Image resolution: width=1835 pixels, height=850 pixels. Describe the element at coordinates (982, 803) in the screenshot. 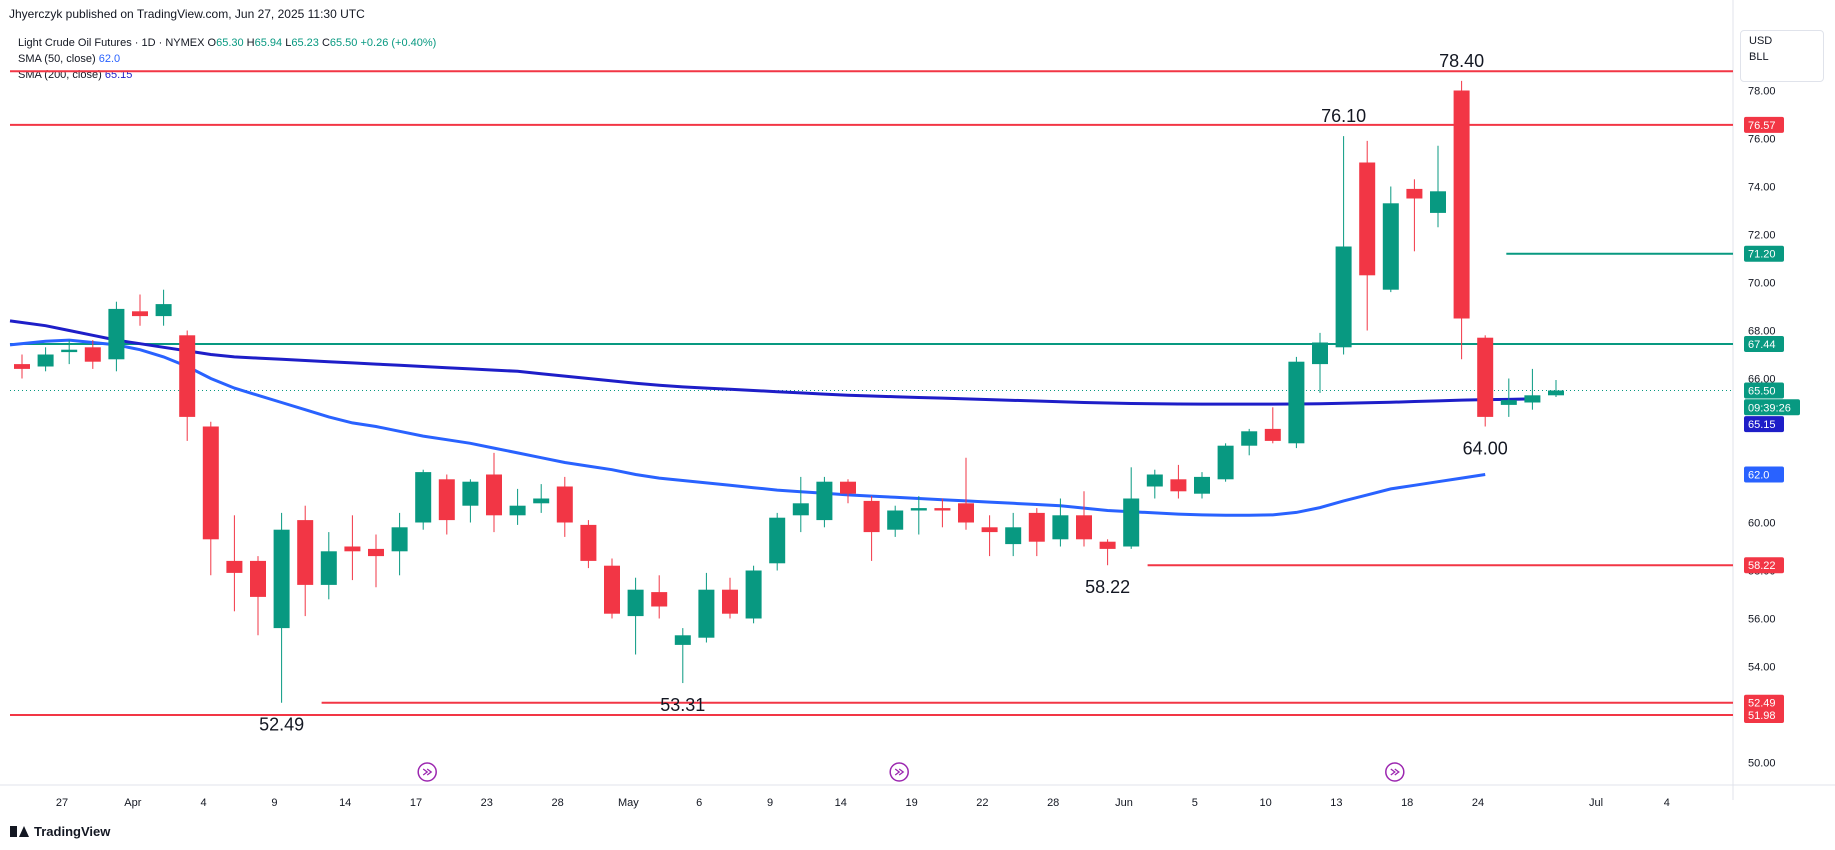

I see `x-tick-label: 22` at that location.